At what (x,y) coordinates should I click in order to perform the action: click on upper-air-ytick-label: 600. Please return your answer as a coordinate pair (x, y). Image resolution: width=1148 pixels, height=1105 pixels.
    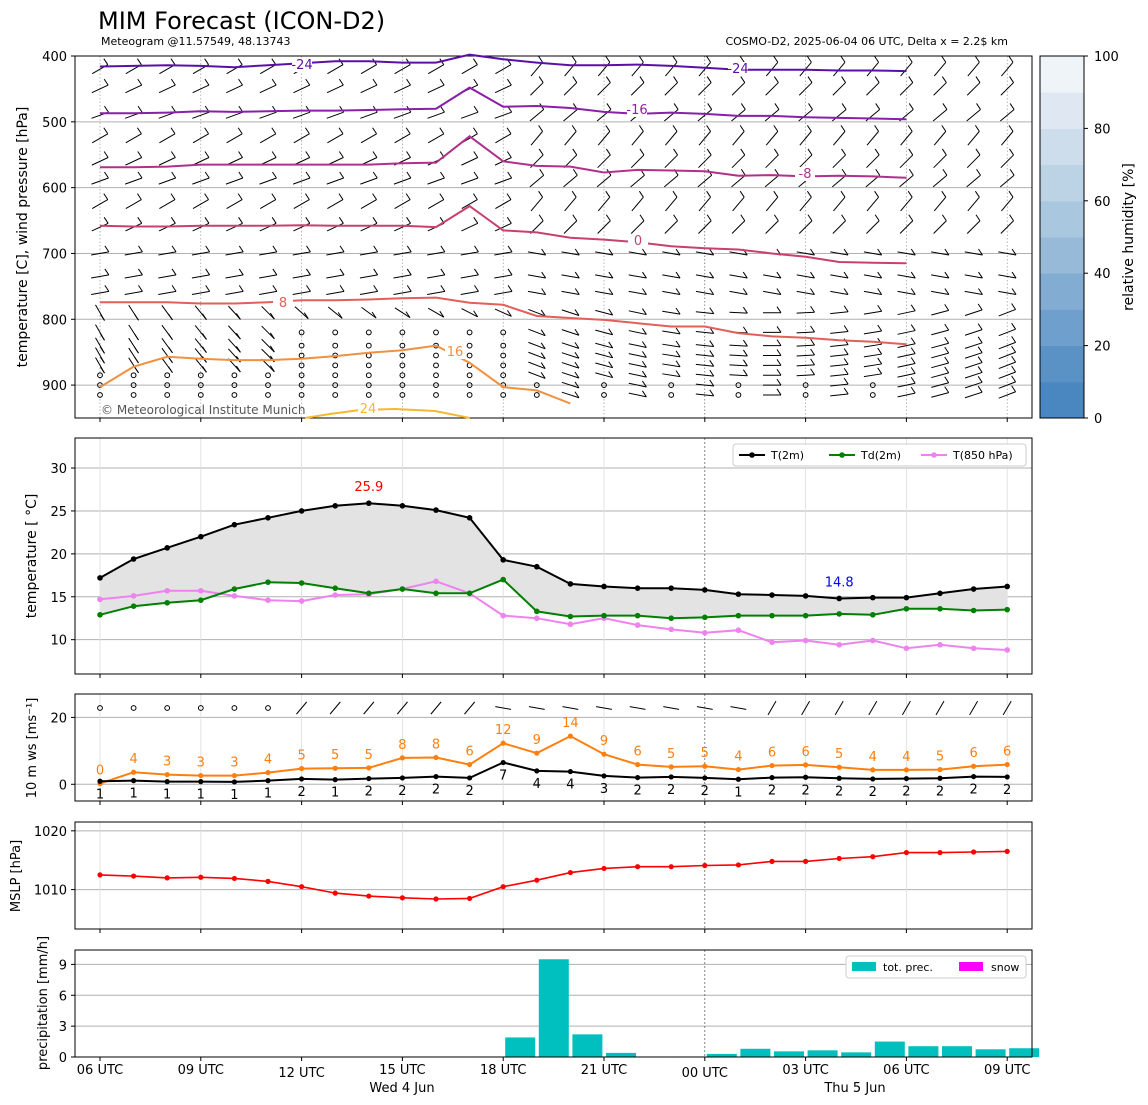
    Looking at the image, I should click on (54, 189).